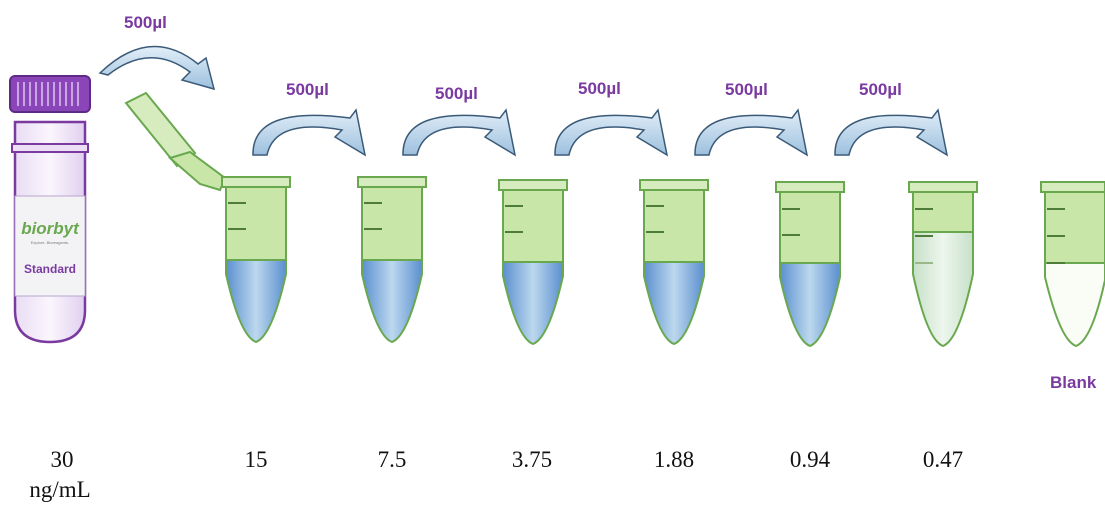 Image resolution: width=1105 pixels, height=505 pixels. What do you see at coordinates (50, 242) in the screenshot?
I see `brand-tagline: Explore. Bioreagents.` at bounding box center [50, 242].